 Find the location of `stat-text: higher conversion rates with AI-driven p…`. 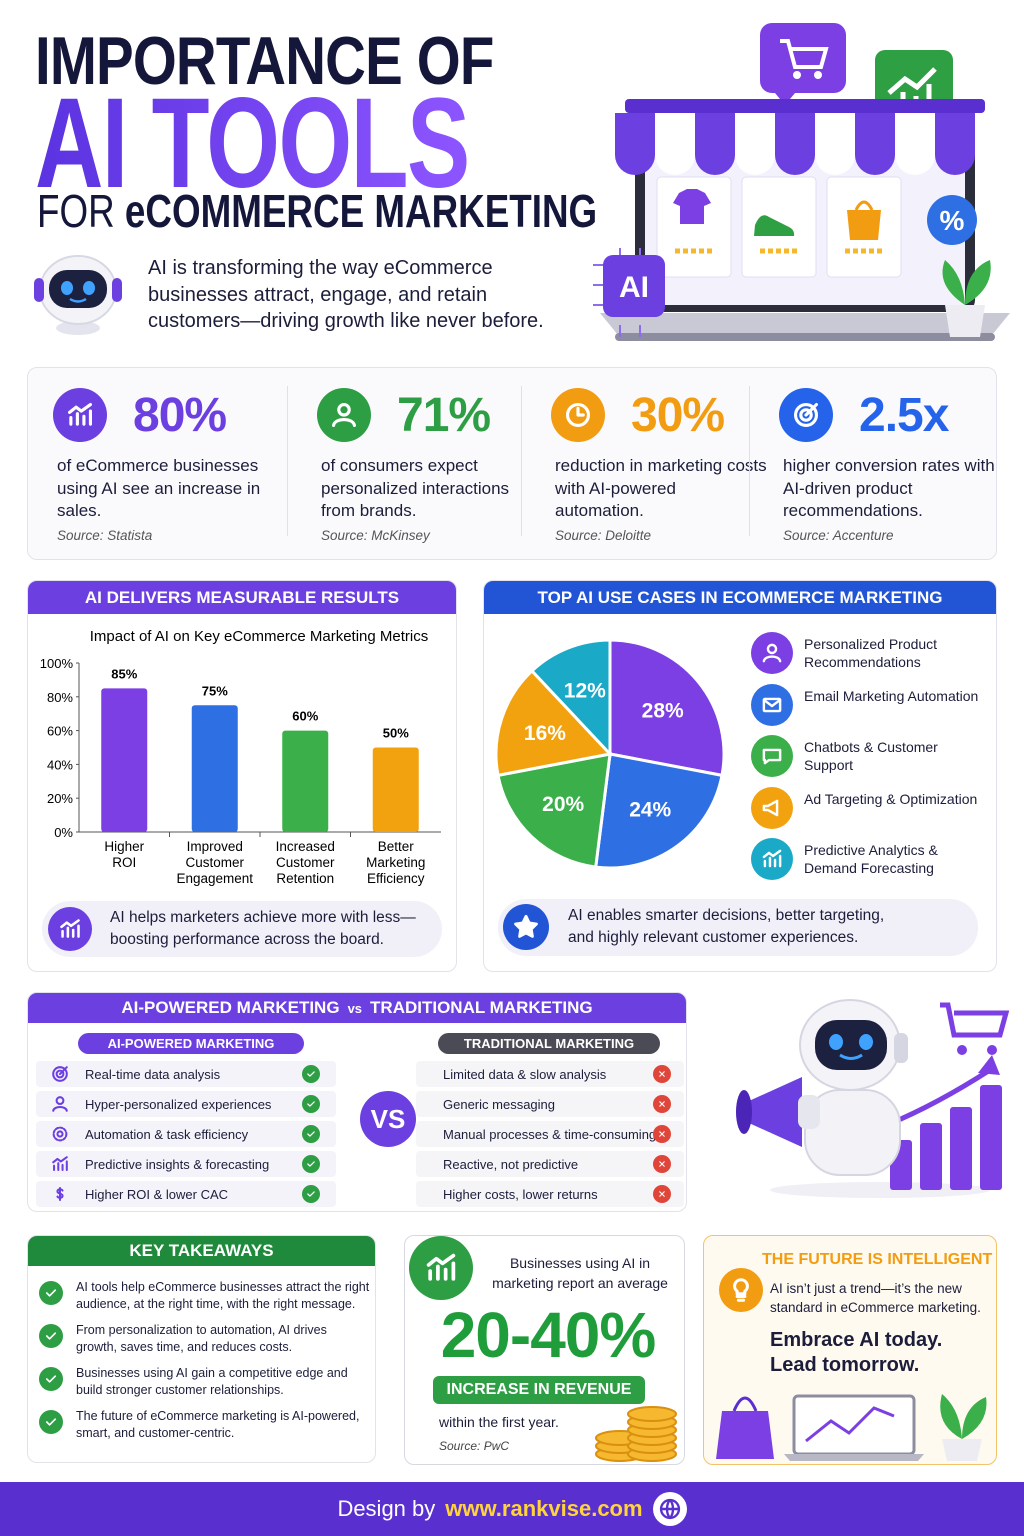

stat-text: higher conversion rates with AI-driven p… is located at coordinates (889, 488).